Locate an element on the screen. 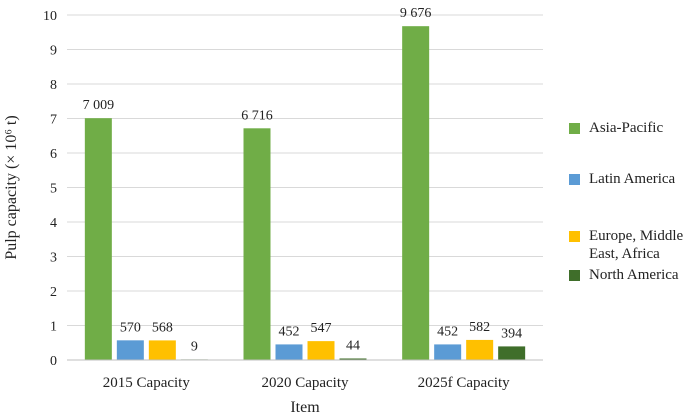  x-category-label: 2015 Capacity is located at coordinates (147, 383).